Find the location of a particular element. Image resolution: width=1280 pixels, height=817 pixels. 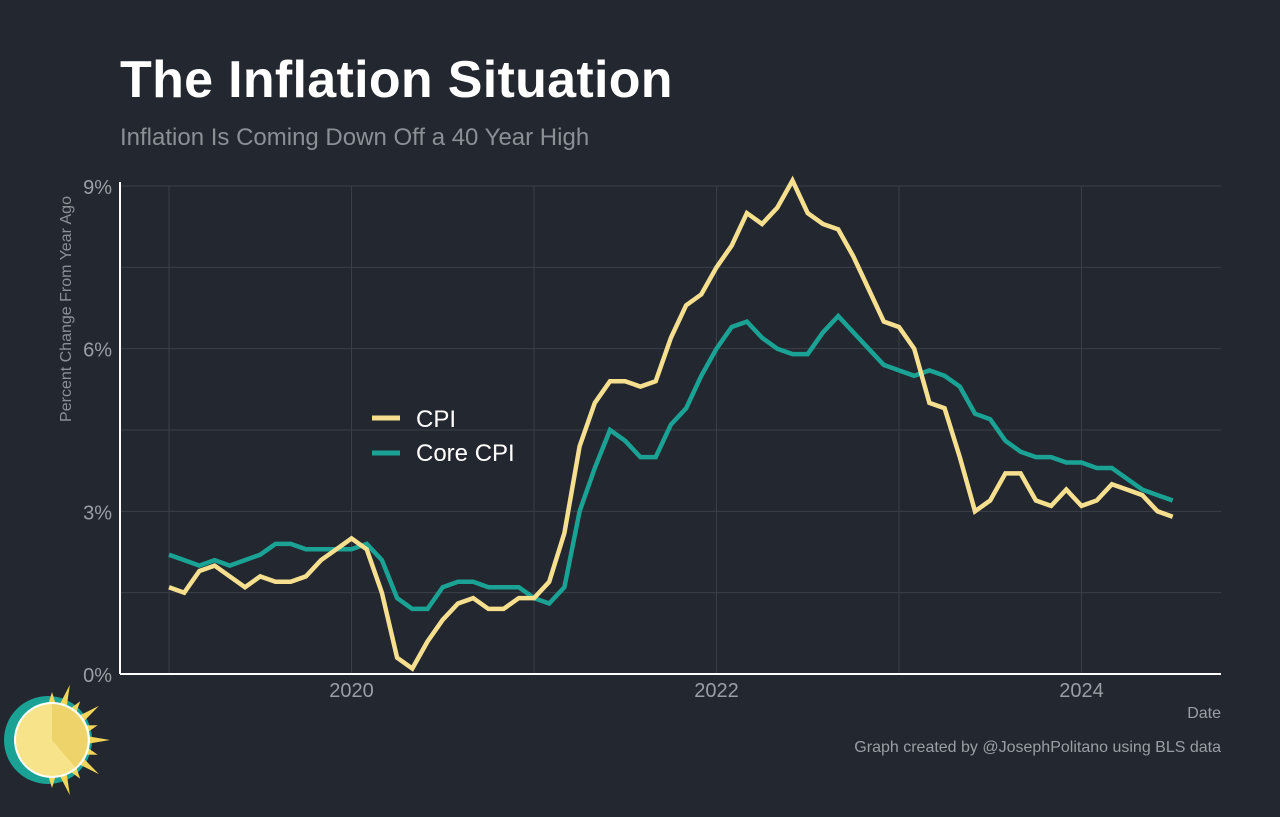

y-axis-ticks: 0% 3% 6% 9% is located at coordinates (97, 432).